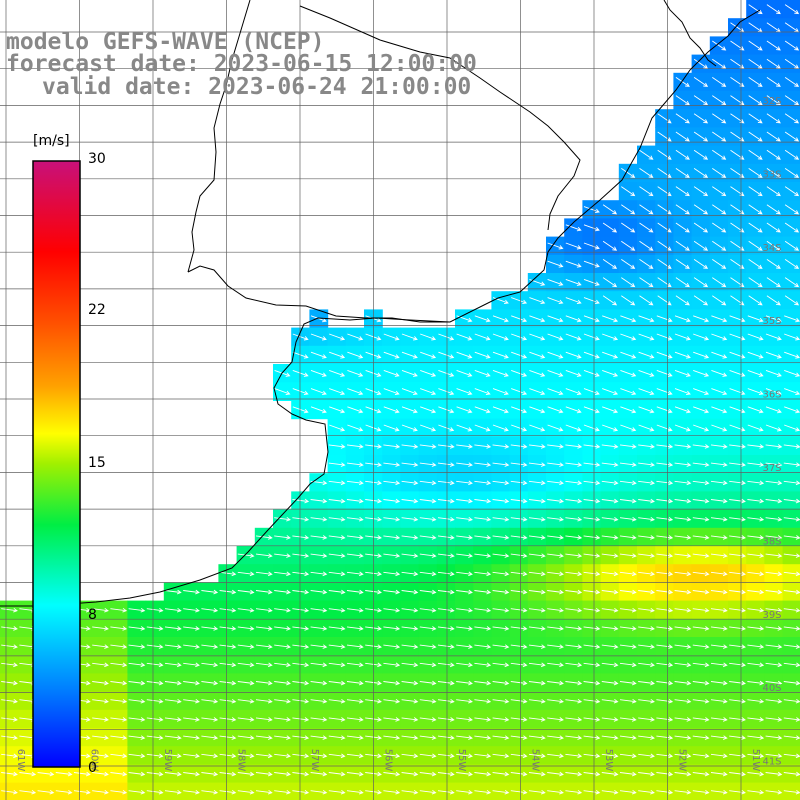  Describe the element at coordinates (771, 174) in the screenshot. I see `lat-label: 33S` at that location.